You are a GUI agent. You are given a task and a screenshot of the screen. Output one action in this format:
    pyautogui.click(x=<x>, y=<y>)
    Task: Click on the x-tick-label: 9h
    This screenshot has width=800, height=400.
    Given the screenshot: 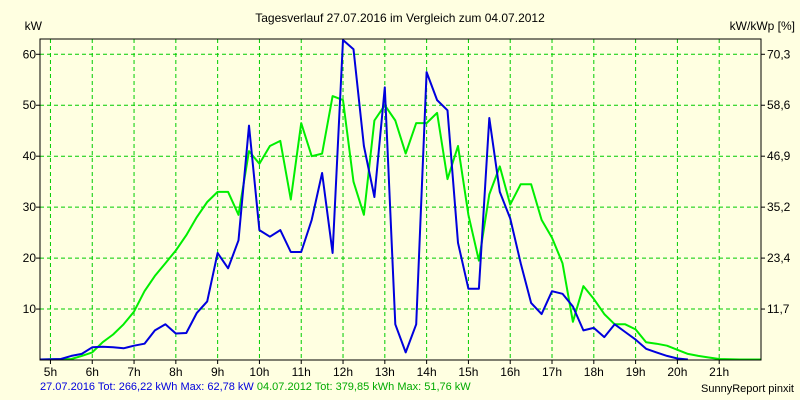 What is the action you would take?
    pyautogui.click(x=217, y=372)
    